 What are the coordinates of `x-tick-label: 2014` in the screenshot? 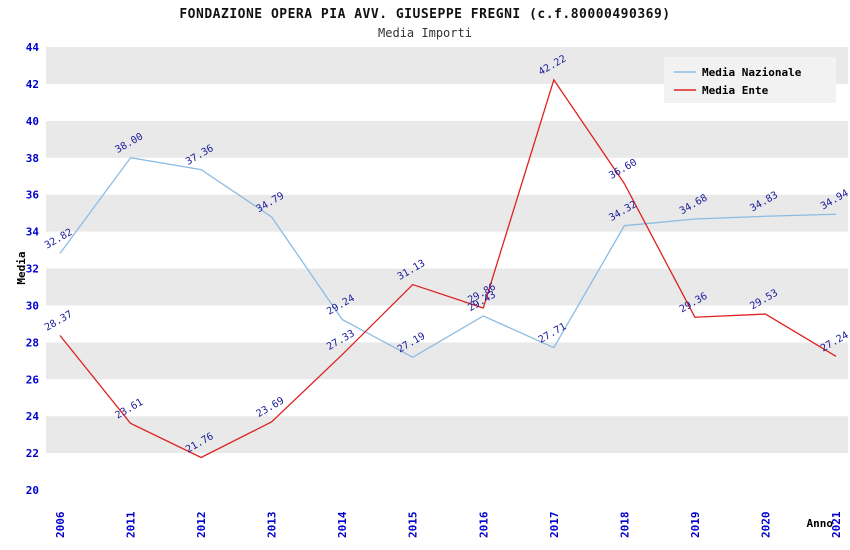 It's located at (342, 524).